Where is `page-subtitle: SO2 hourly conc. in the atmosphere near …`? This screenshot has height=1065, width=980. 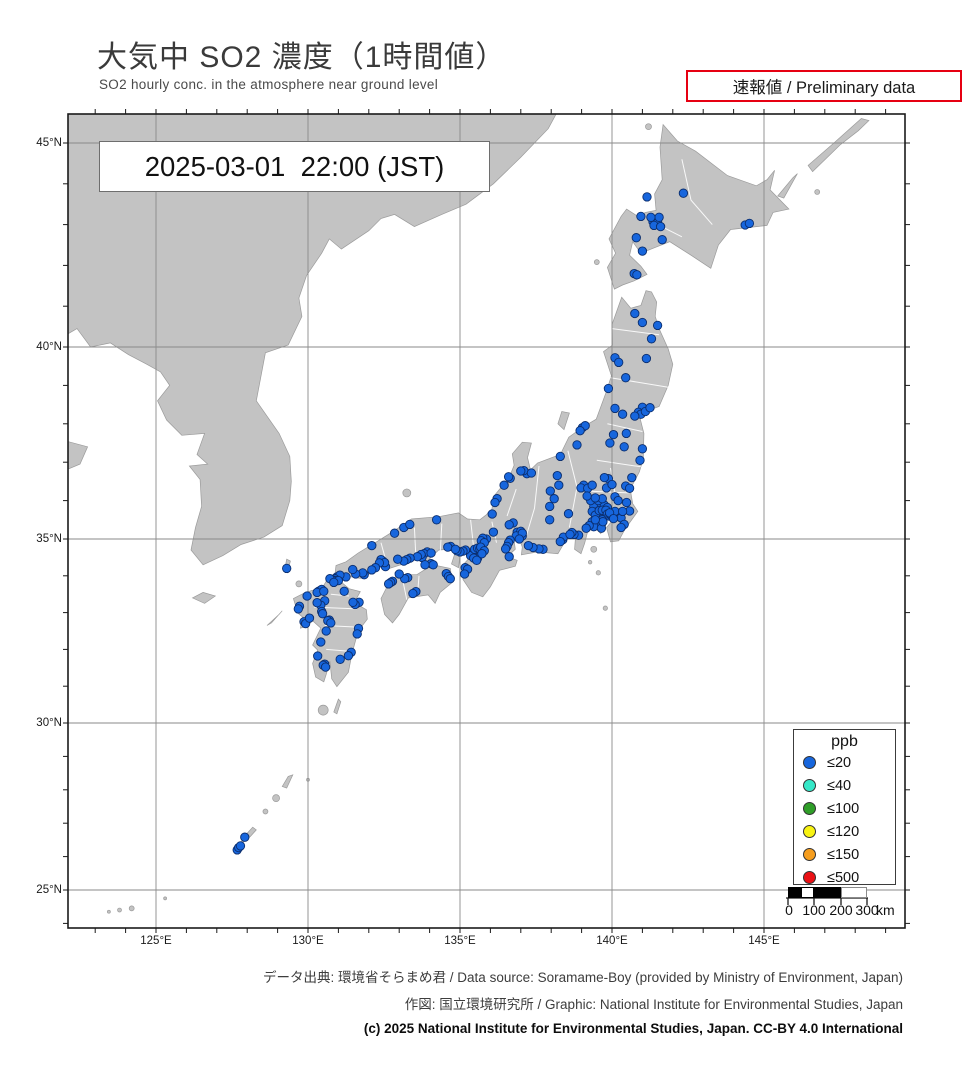 page-subtitle: SO2 hourly conc. in the atmosphere near … is located at coordinates (269, 84).